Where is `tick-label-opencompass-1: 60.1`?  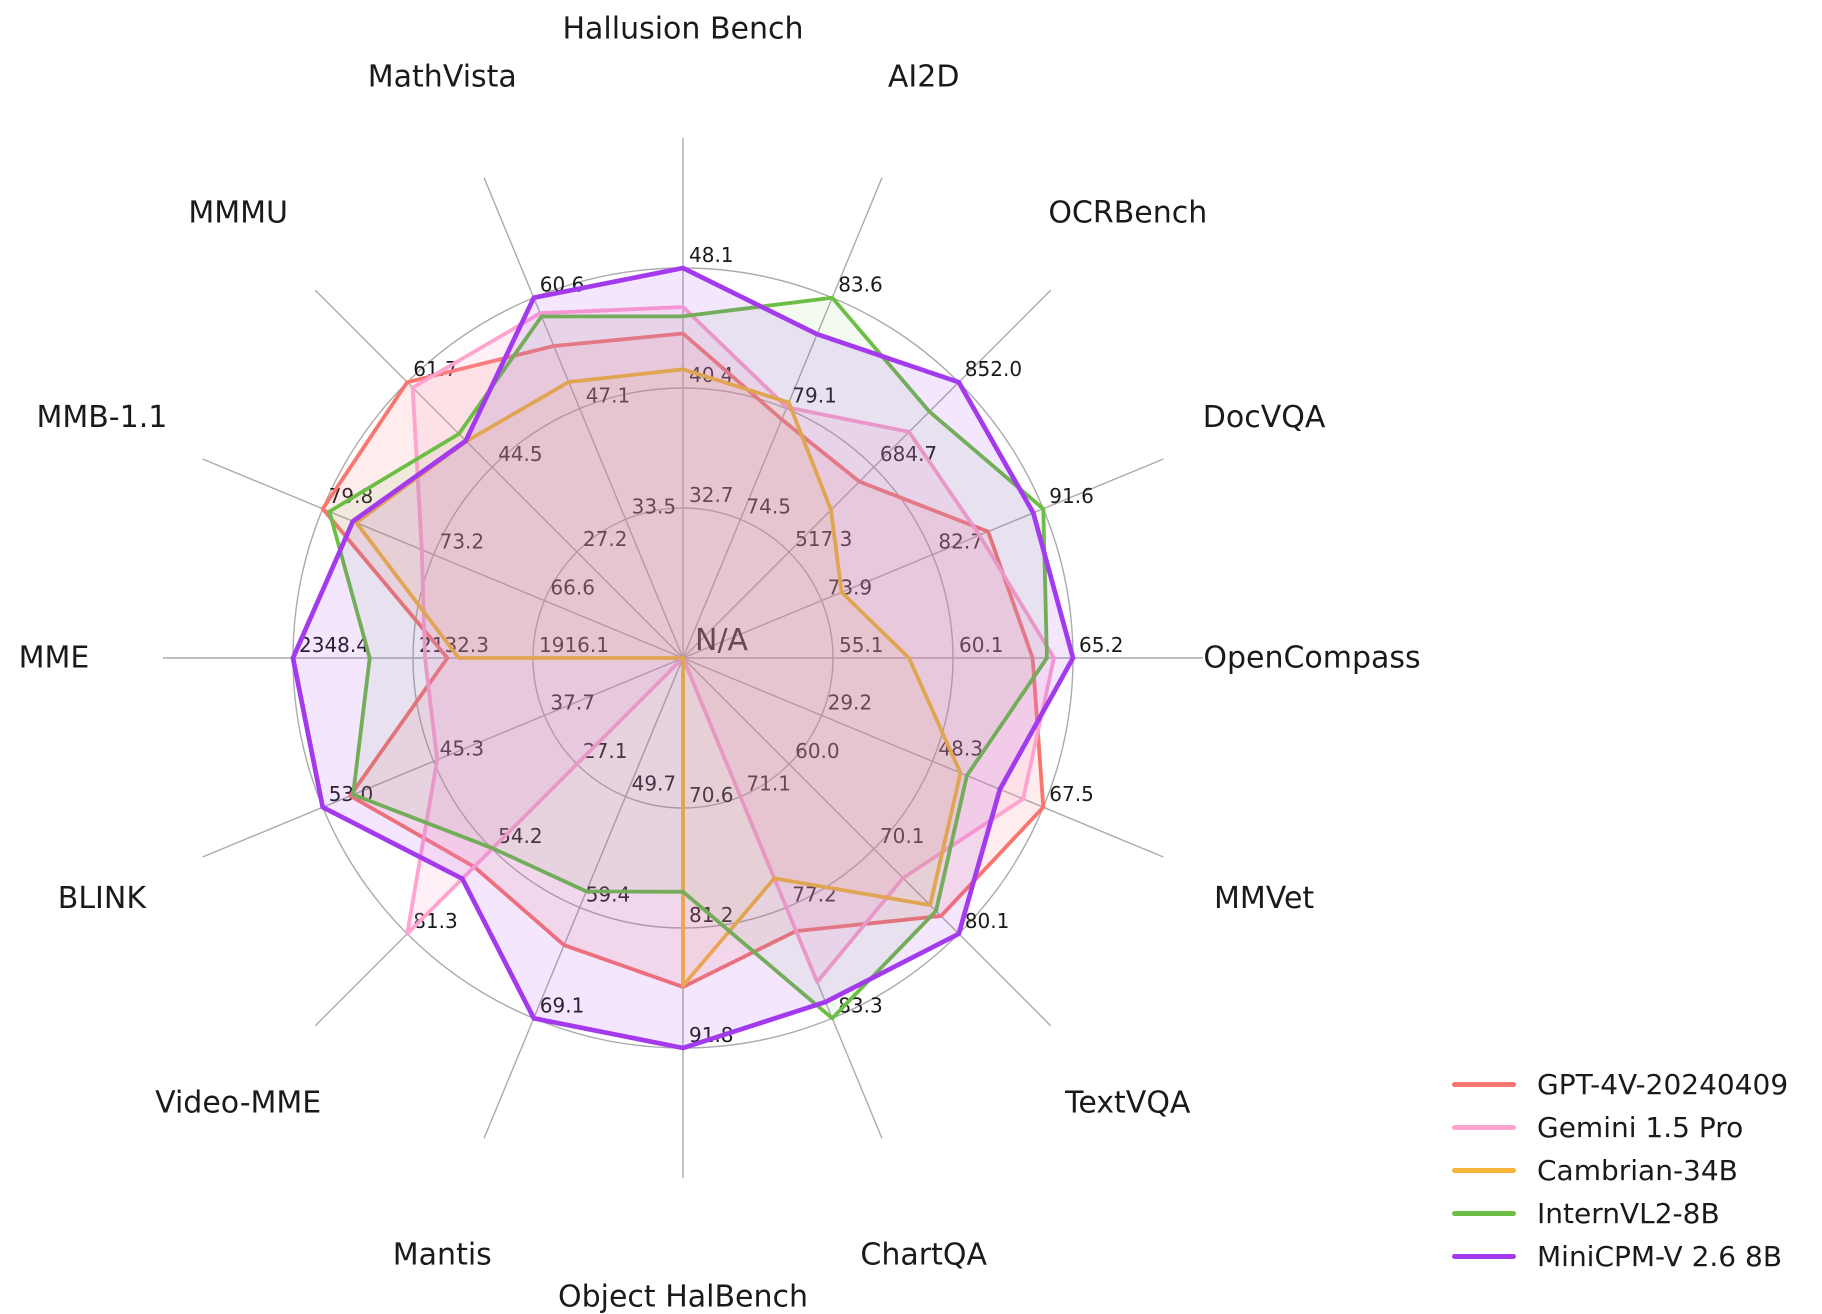
tick-label-opencompass-1: 60.1 is located at coordinates (981, 645).